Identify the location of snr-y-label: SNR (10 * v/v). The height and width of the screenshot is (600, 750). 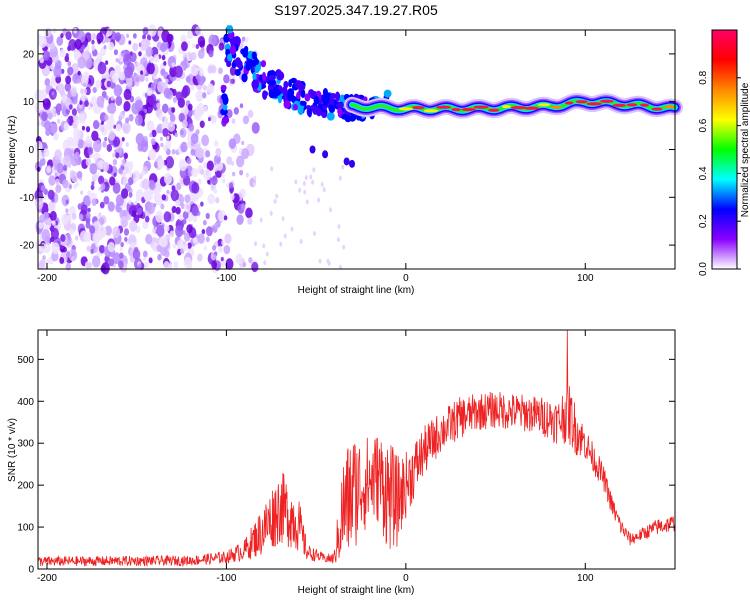
(12, 450).